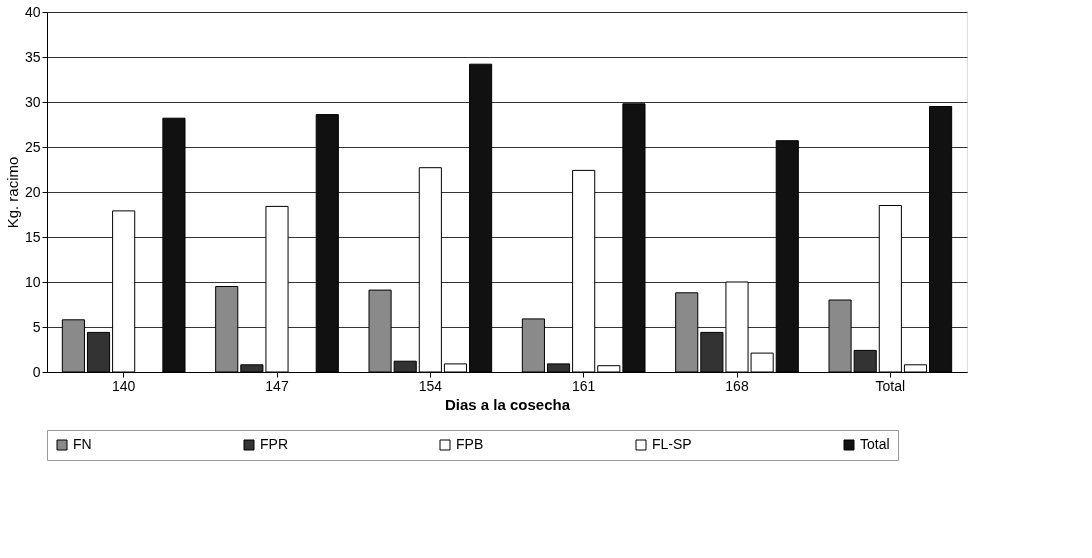 This screenshot has height=558, width=1092. What do you see at coordinates (507, 404) in the screenshot?
I see `x-axis-title: Dias a la cosecha` at bounding box center [507, 404].